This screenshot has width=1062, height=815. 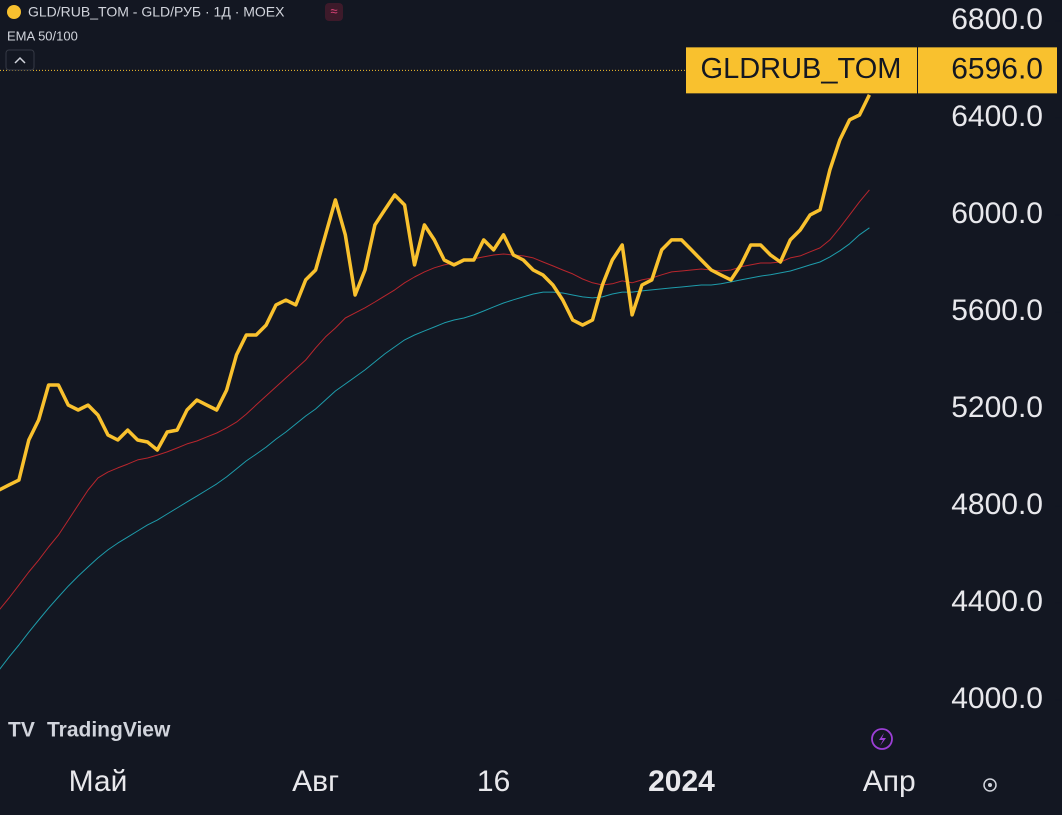 I want to click on chart-title: GLD/RUB_TOM - GLD/РУБ · 1Д · MOEX, so click(x=156, y=12).